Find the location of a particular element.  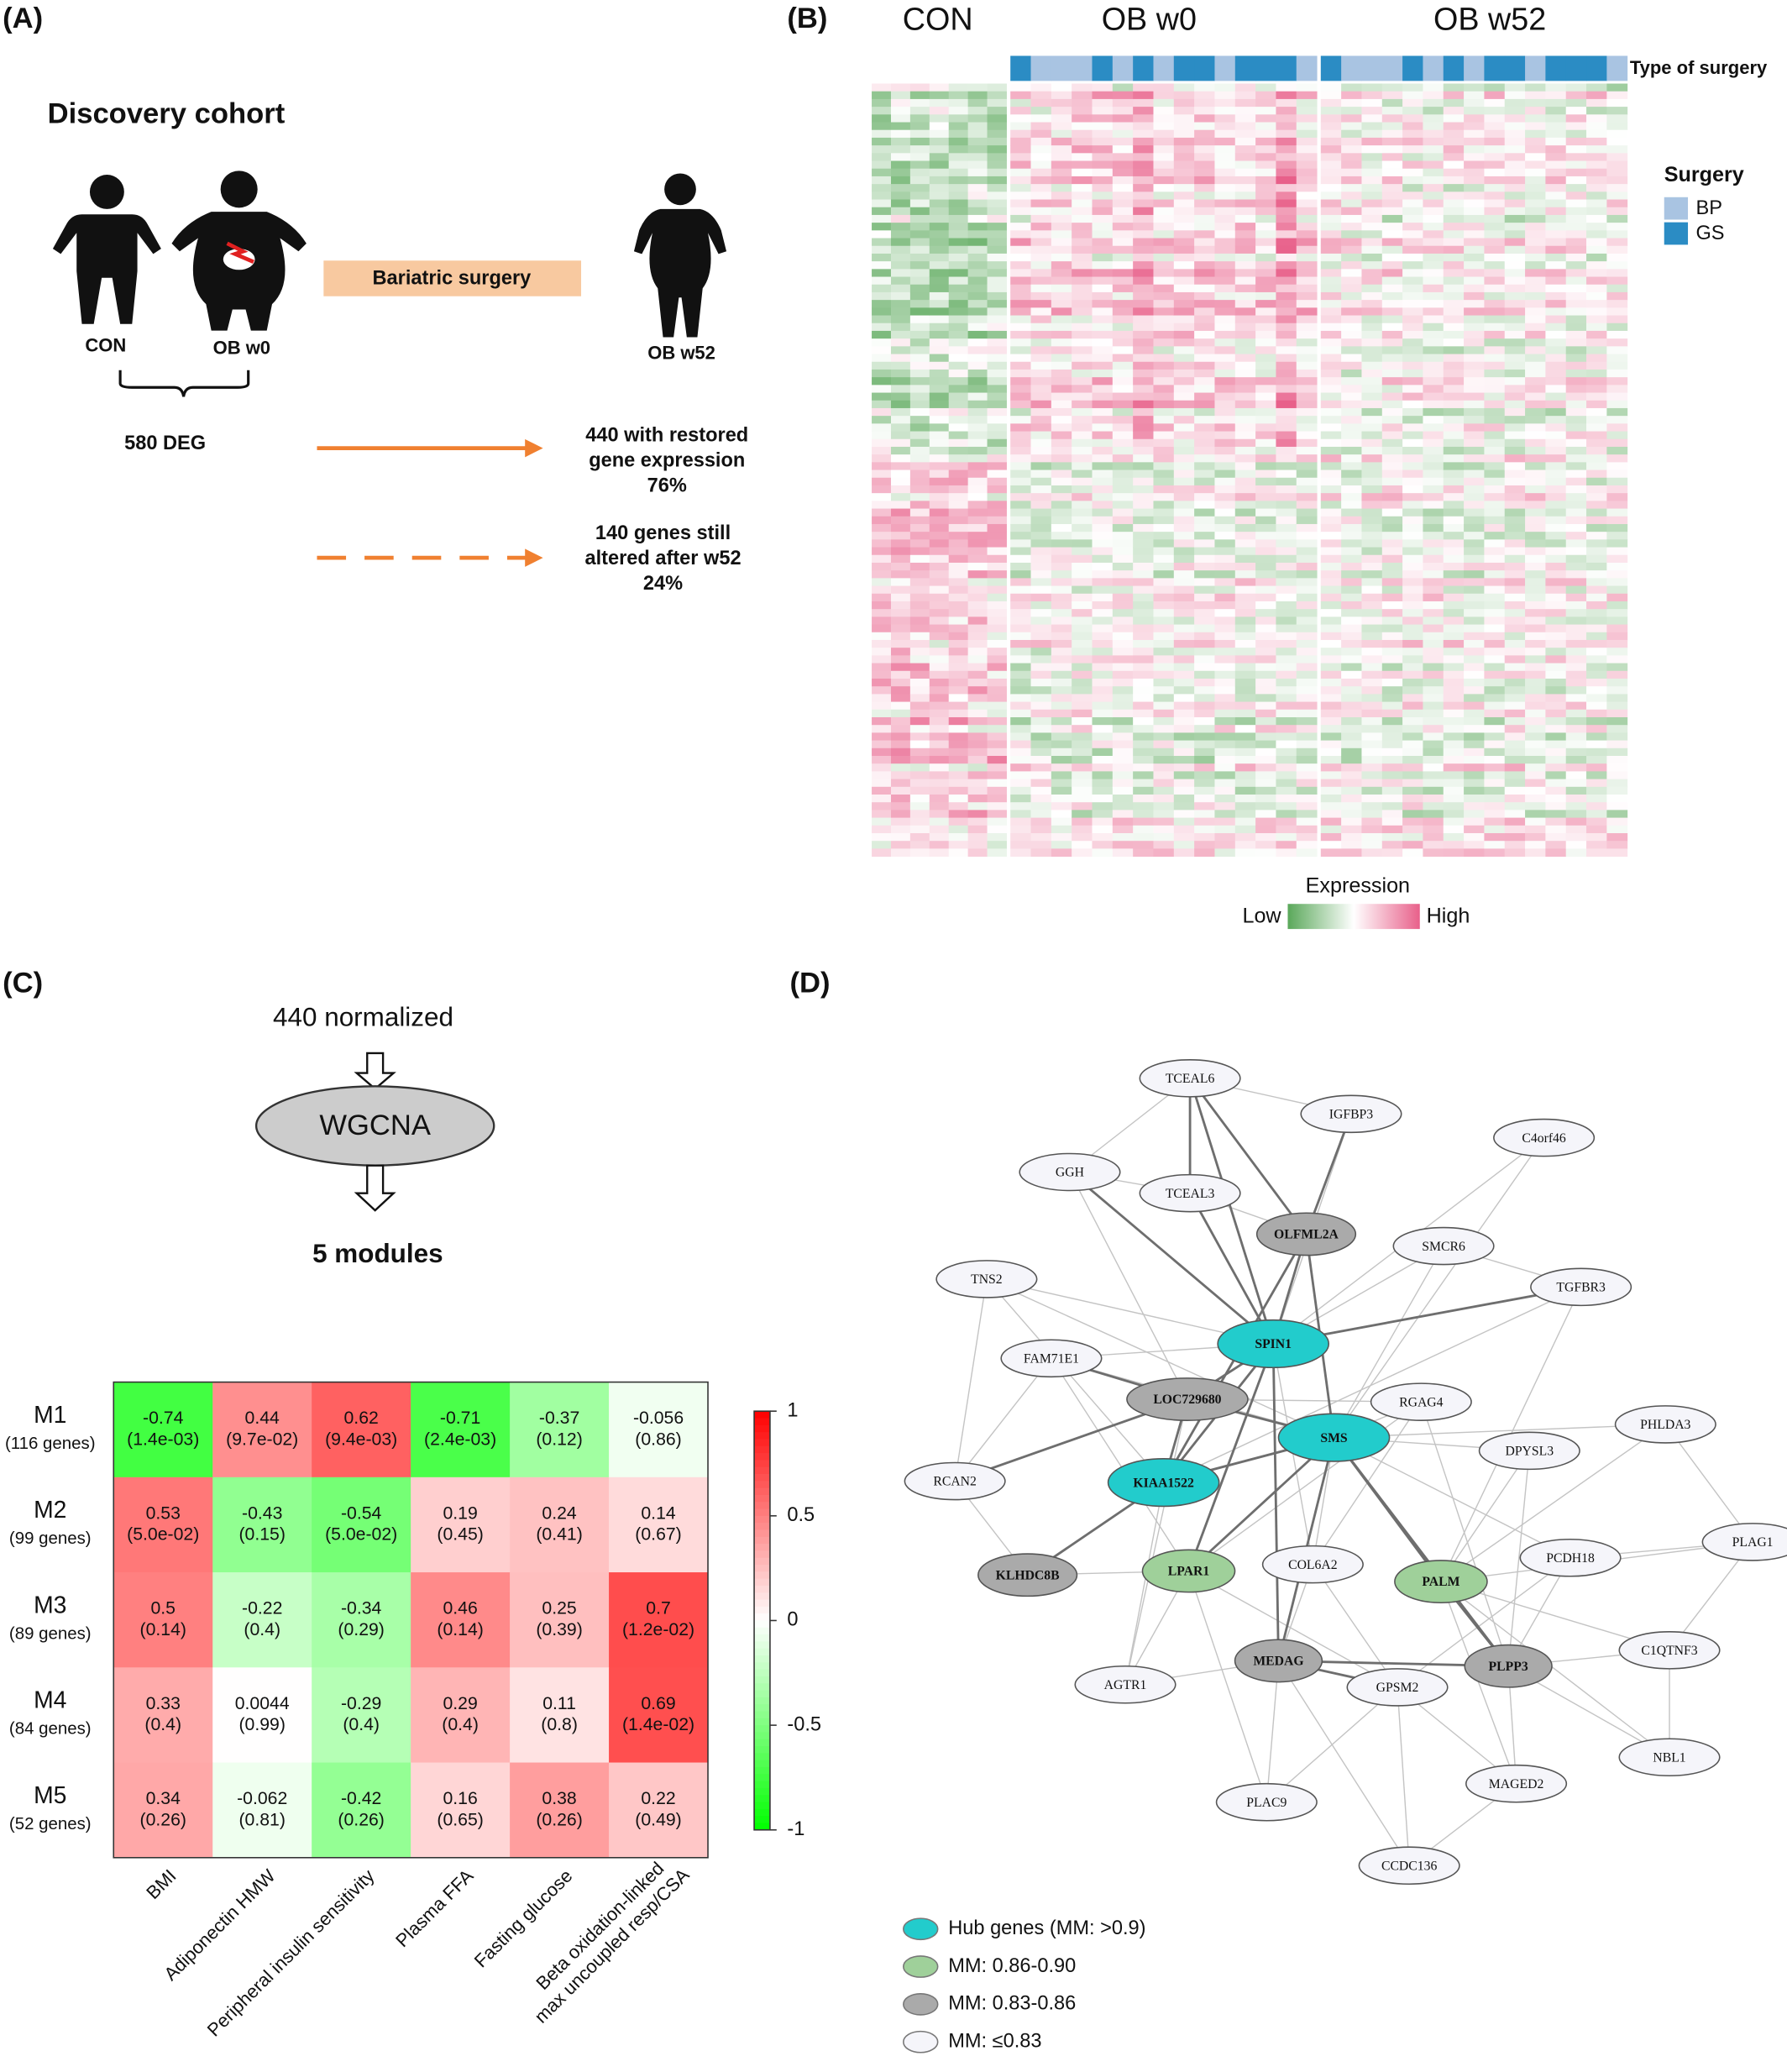

cell-pvalue: (0.26) is located at coordinates (559, 1820).